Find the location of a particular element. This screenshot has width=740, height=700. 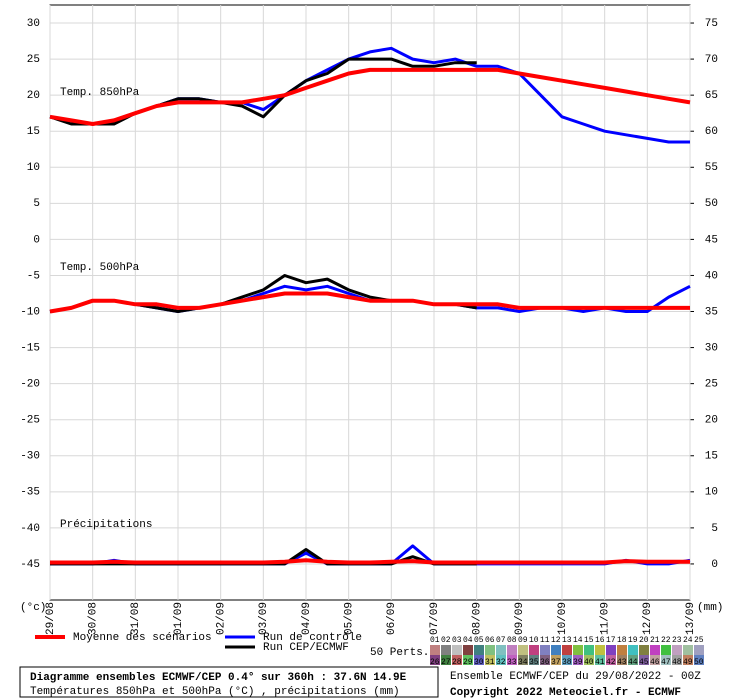

y-tick-label: -30 is located at coordinates (30, 457).